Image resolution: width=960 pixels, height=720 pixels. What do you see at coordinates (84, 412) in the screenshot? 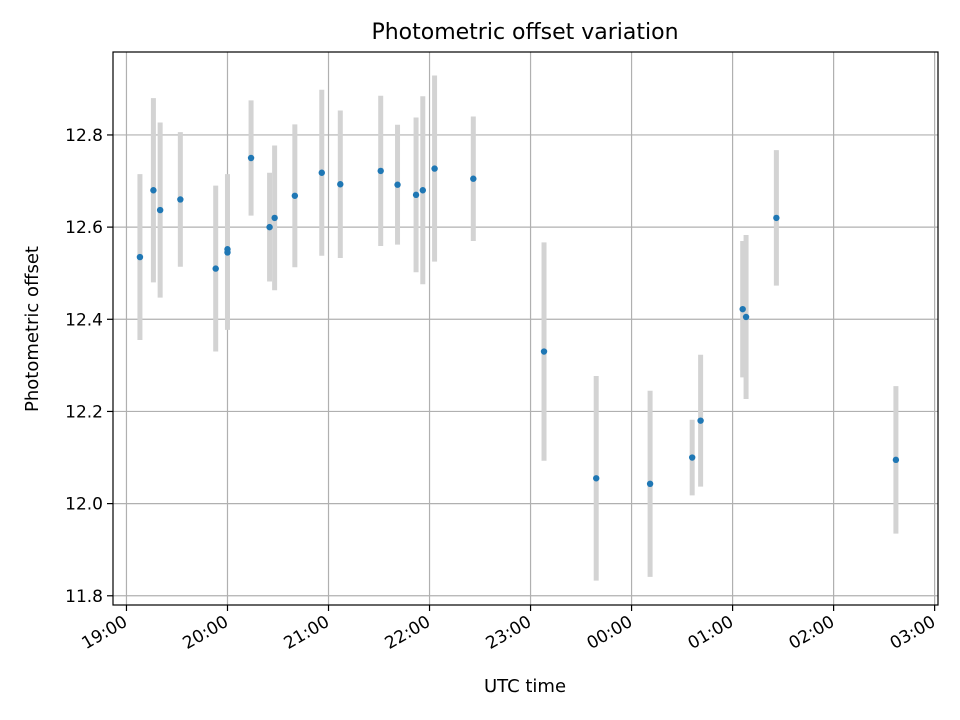
I see `y-tick-label: 12.2` at bounding box center [84, 412].